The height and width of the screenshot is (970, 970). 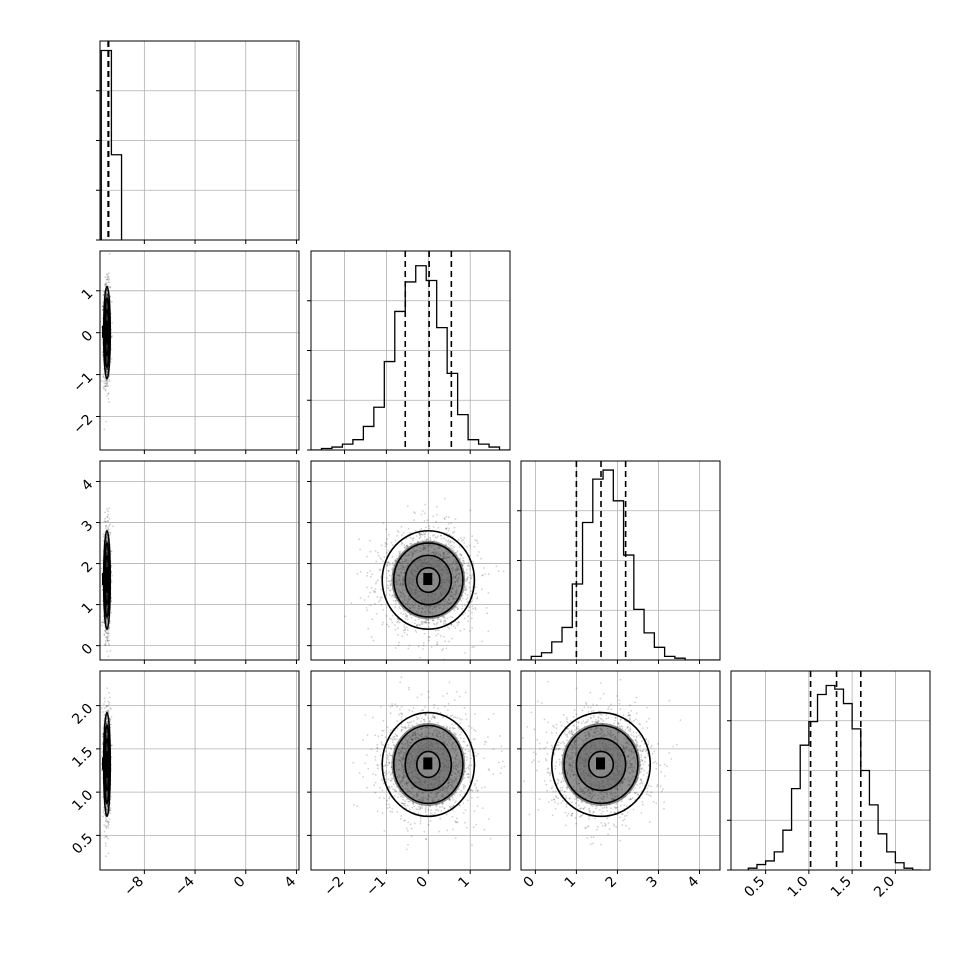 I want to click on density-peak, so click(x=428, y=578).